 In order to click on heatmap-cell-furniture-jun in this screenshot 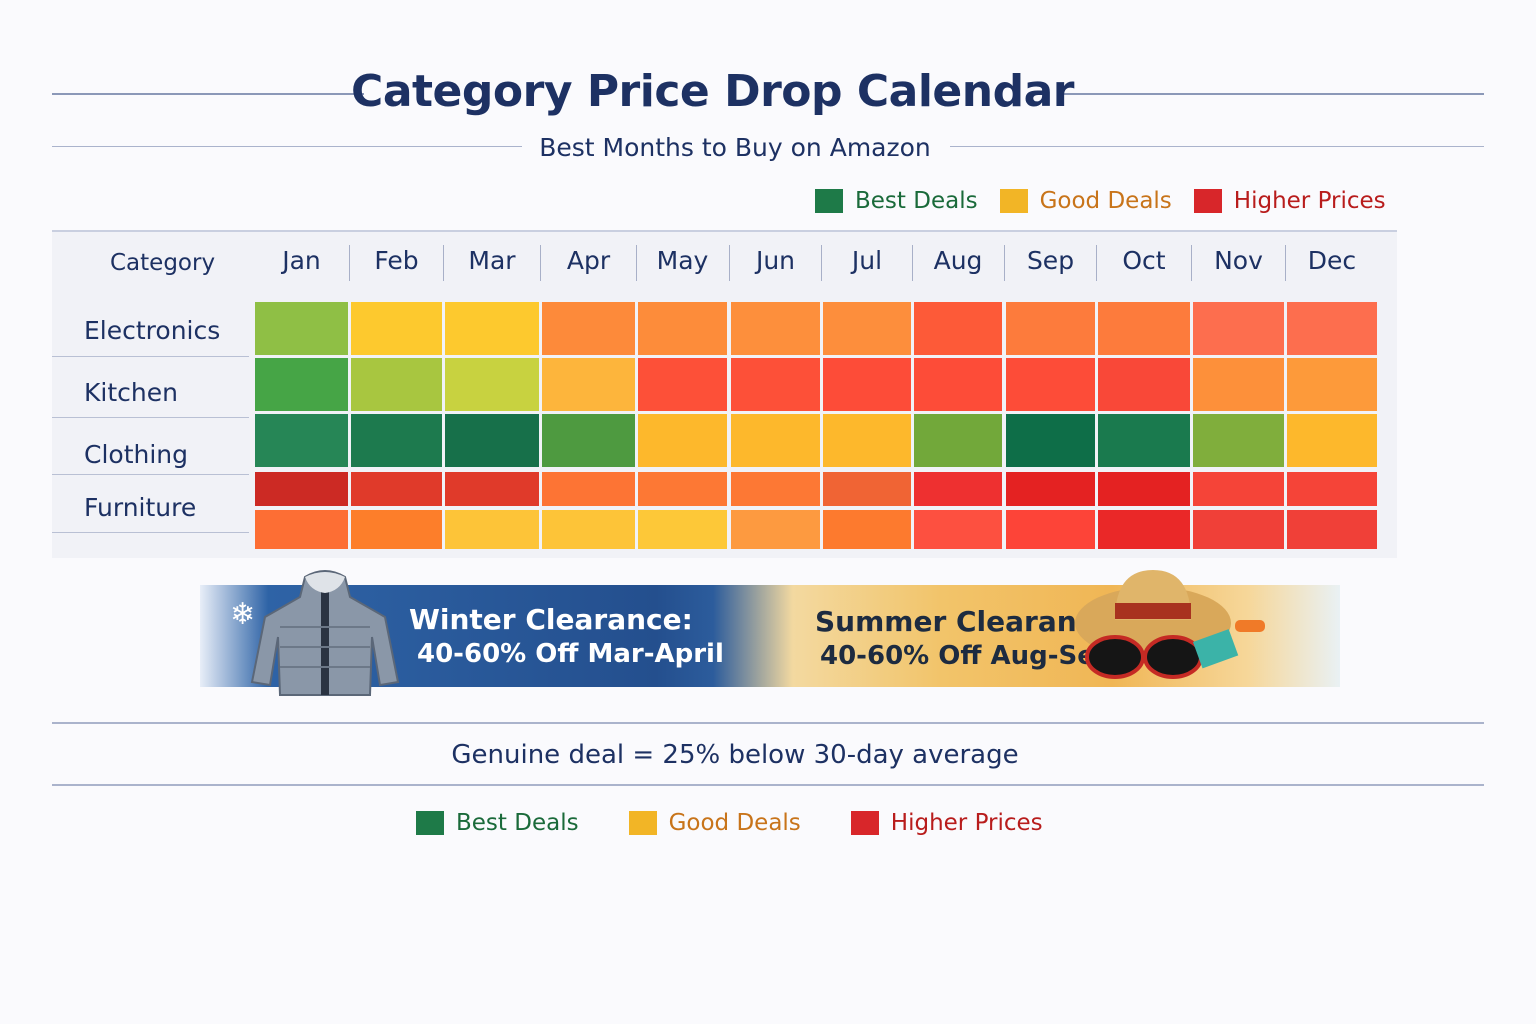, I will do `click(775, 489)`.